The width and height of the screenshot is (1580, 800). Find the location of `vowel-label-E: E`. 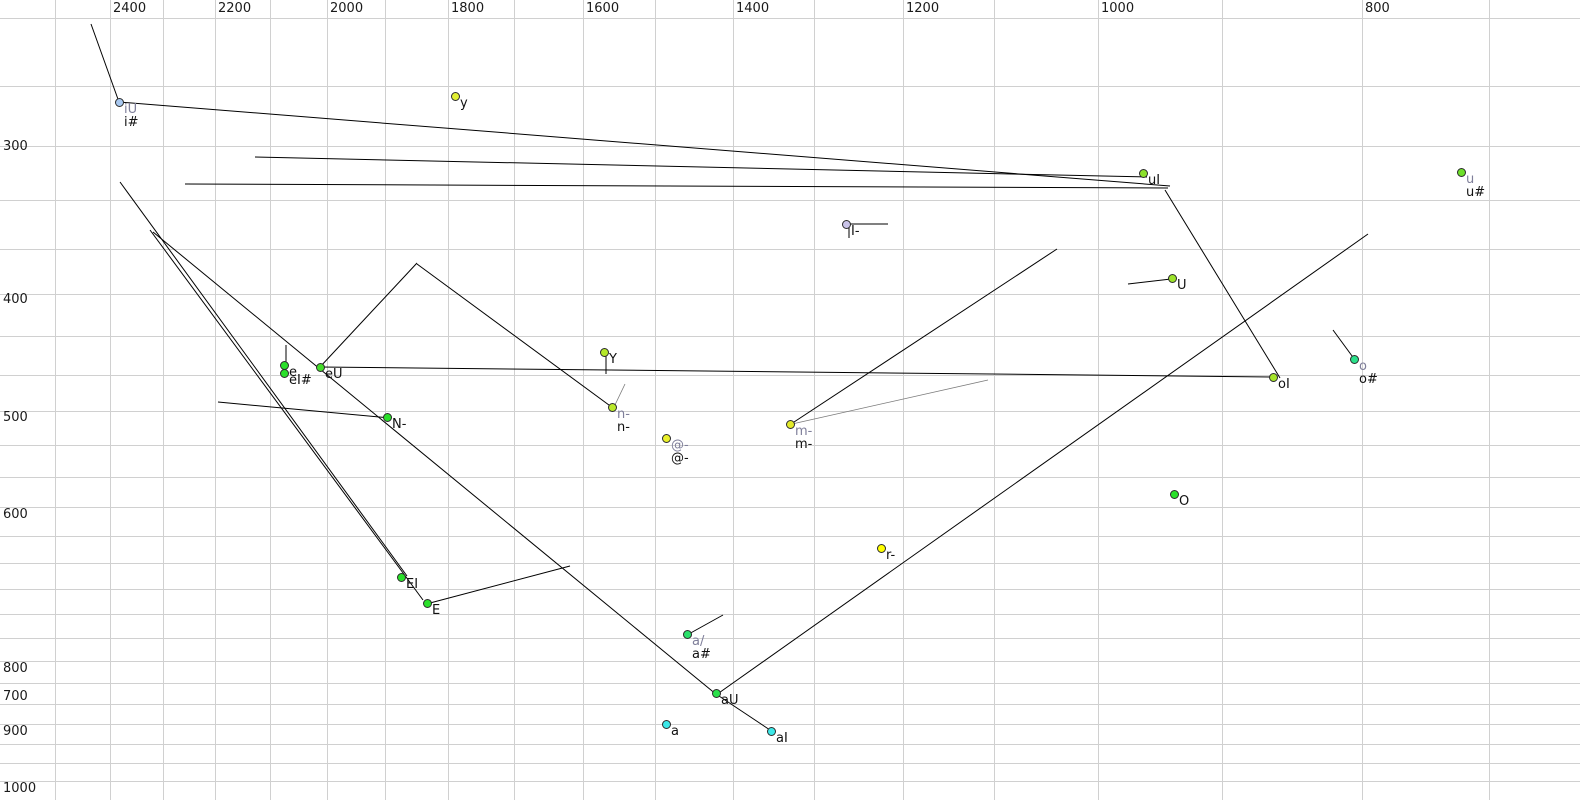

vowel-label-E: E is located at coordinates (436, 610).